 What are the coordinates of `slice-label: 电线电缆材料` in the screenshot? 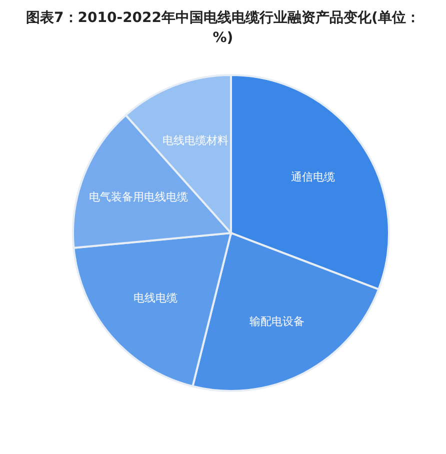 It's located at (195, 140).